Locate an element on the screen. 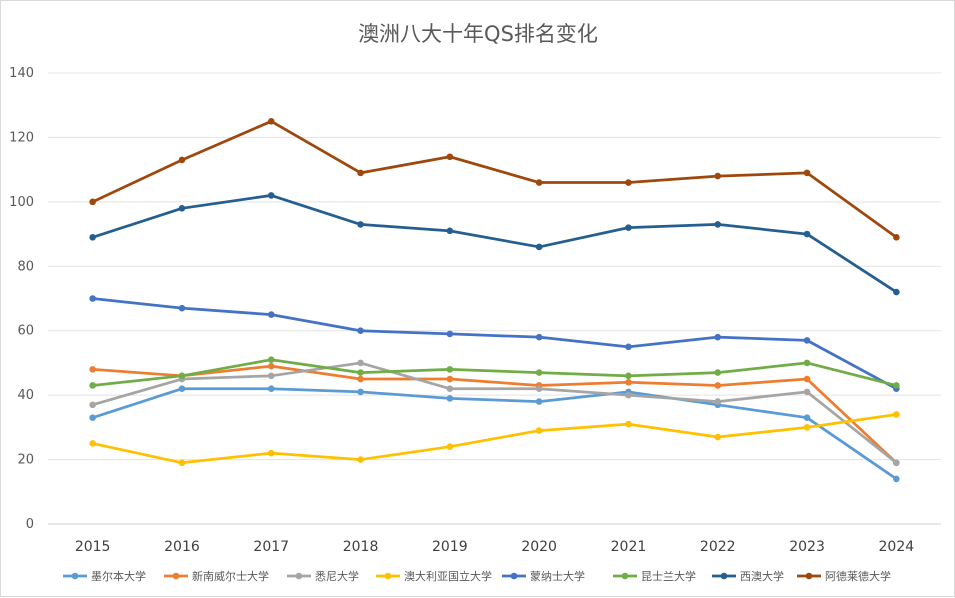 This screenshot has height=598, width=955. legend-label: 西澳大学 is located at coordinates (762, 576).